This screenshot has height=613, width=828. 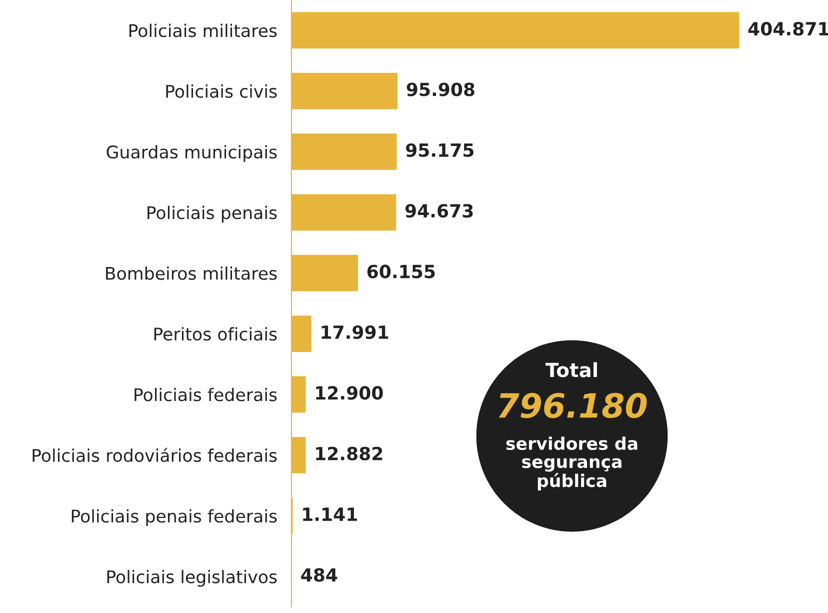 I want to click on data-label: 95.908, so click(x=440, y=89).